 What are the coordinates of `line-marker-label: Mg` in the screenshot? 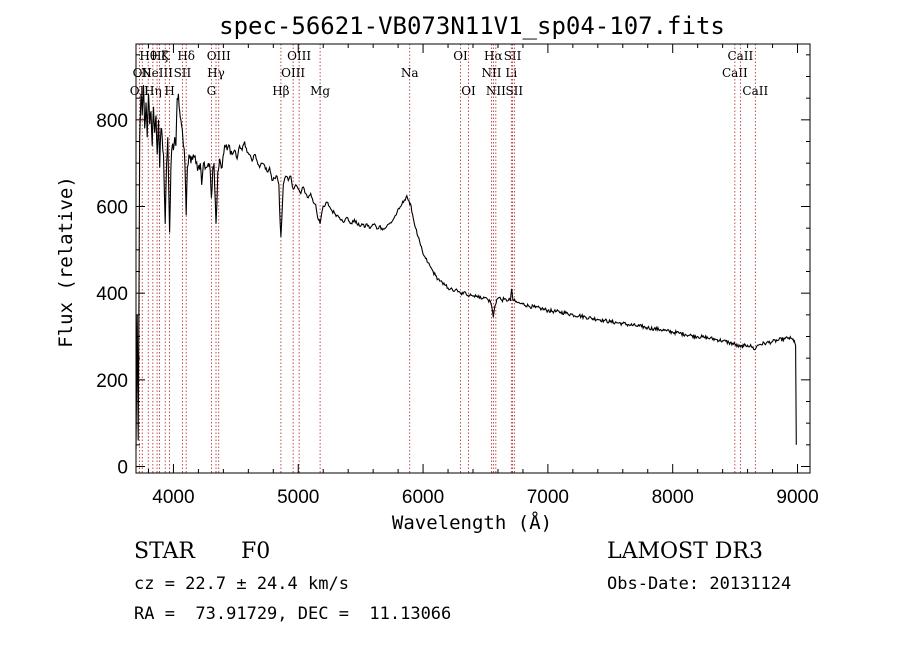 It's located at (320, 91).